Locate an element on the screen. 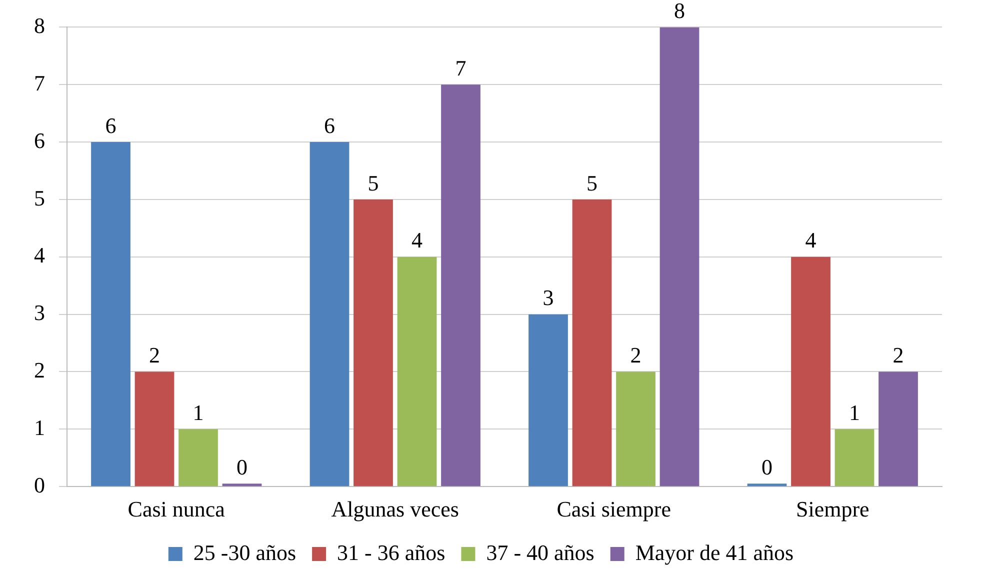 The width and height of the screenshot is (982, 585). x-tick-label: Casi nunca is located at coordinates (177, 509).